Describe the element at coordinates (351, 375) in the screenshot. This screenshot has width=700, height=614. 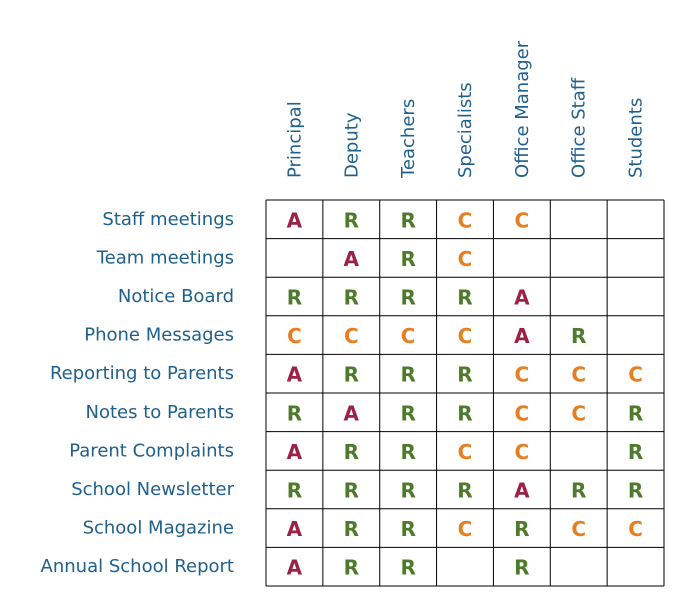
I see `cell-reporting-to-parents-deputy: R` at that location.